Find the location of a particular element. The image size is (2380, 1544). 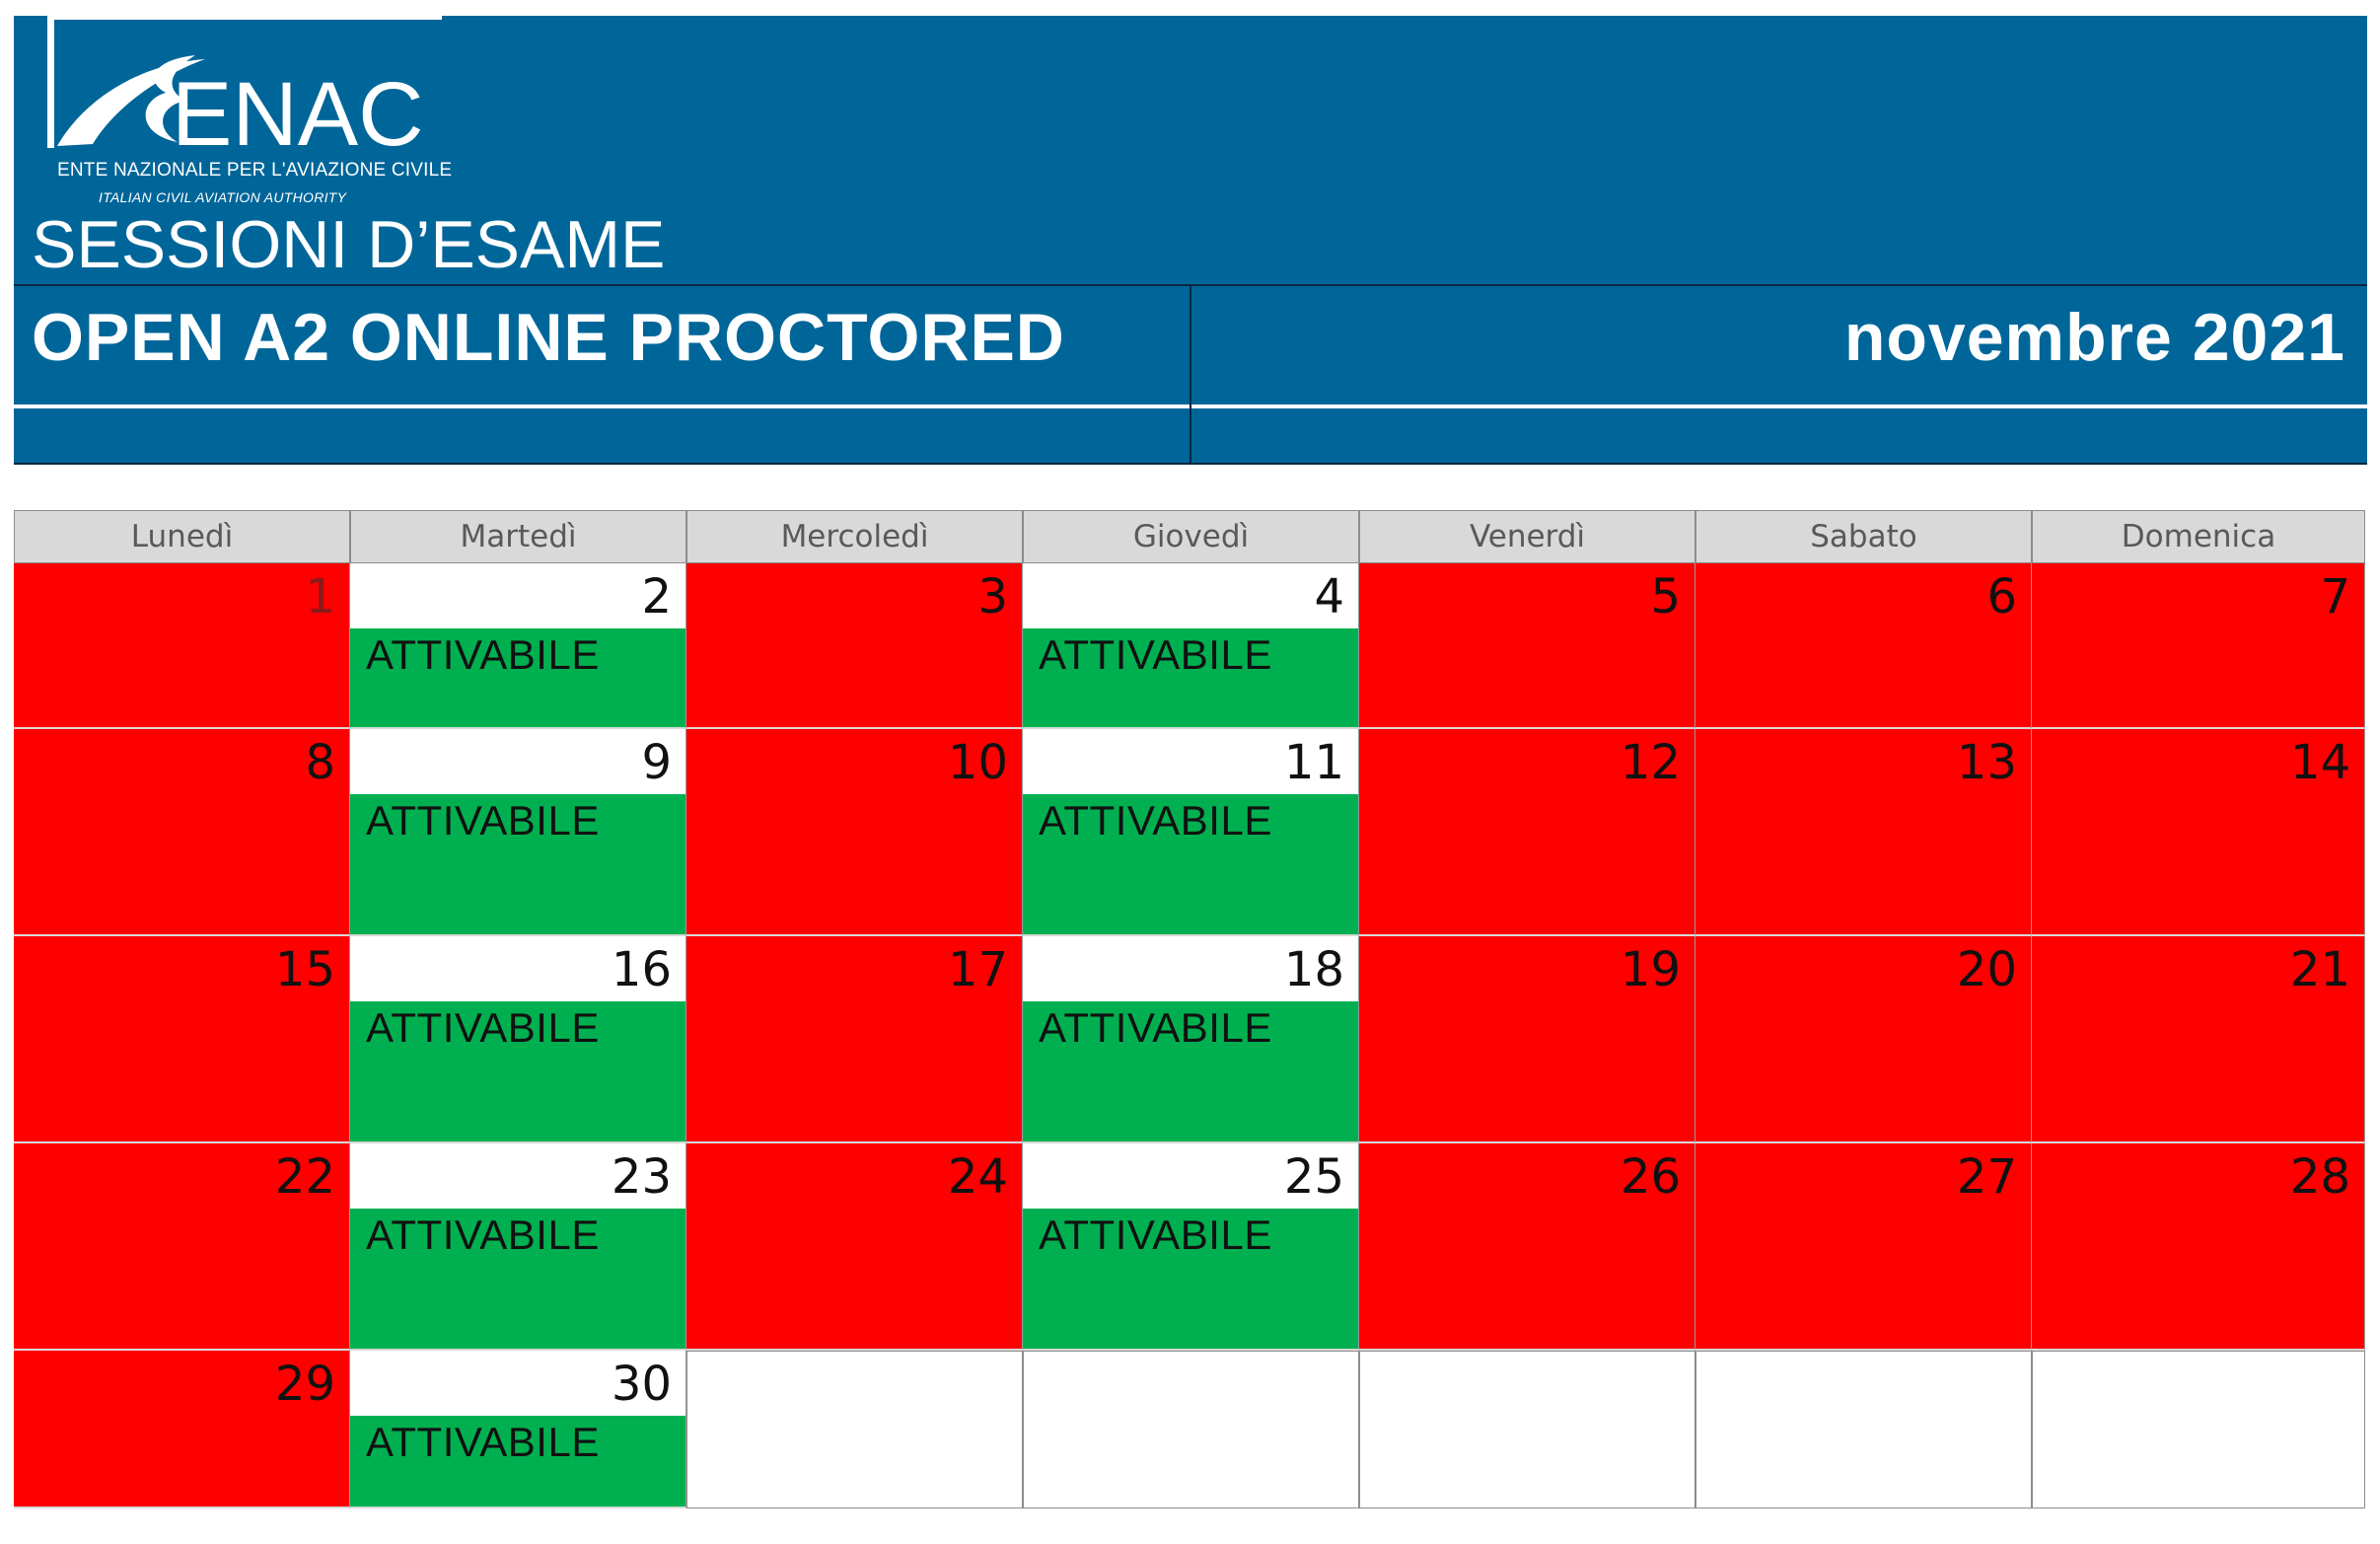

calendar-day-cell: 2 ATTIVABILE is located at coordinates (518, 646).